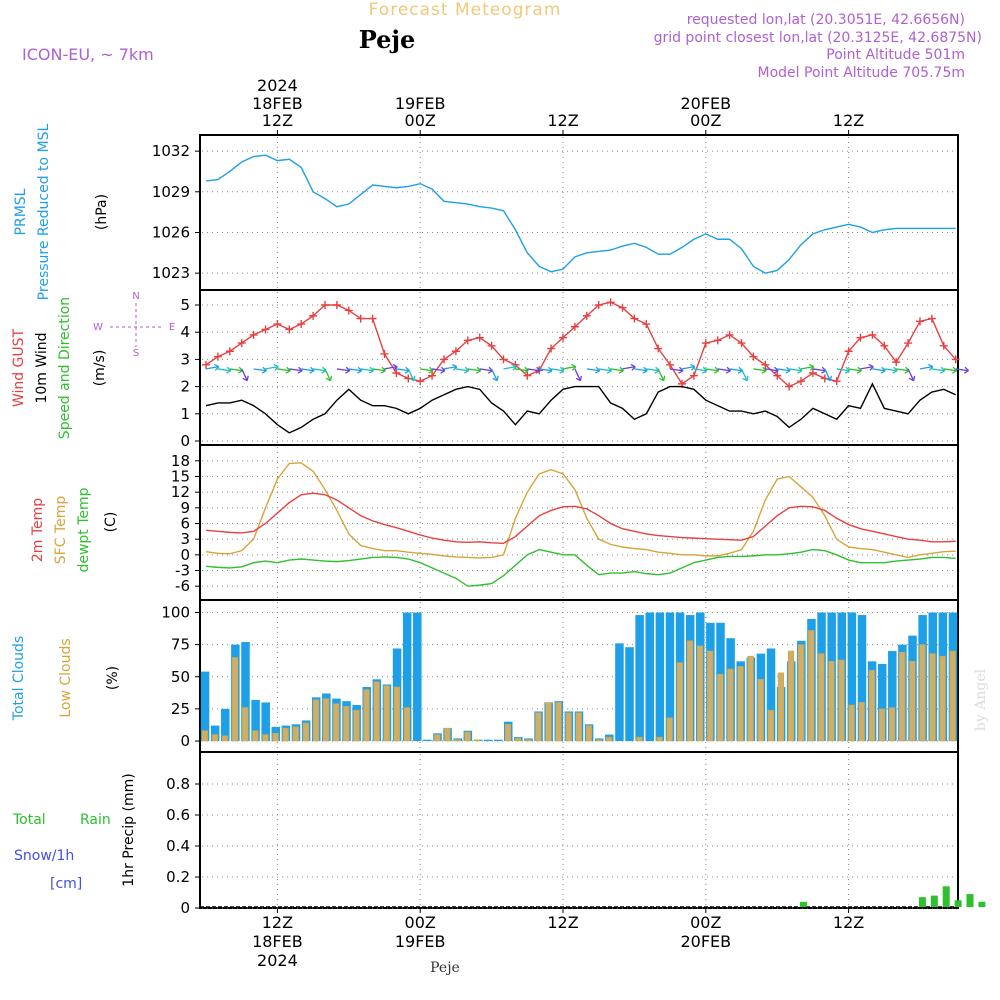 This screenshot has width=1000, height=1000. Describe the element at coordinates (61, 530) in the screenshot. I see `temp-label-2: SFC Temp` at that location.